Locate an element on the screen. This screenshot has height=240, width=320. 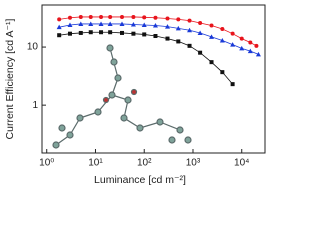
y-axis-label: Current Efficiency [cd A⁻¹] is located at coordinates (10, 78).